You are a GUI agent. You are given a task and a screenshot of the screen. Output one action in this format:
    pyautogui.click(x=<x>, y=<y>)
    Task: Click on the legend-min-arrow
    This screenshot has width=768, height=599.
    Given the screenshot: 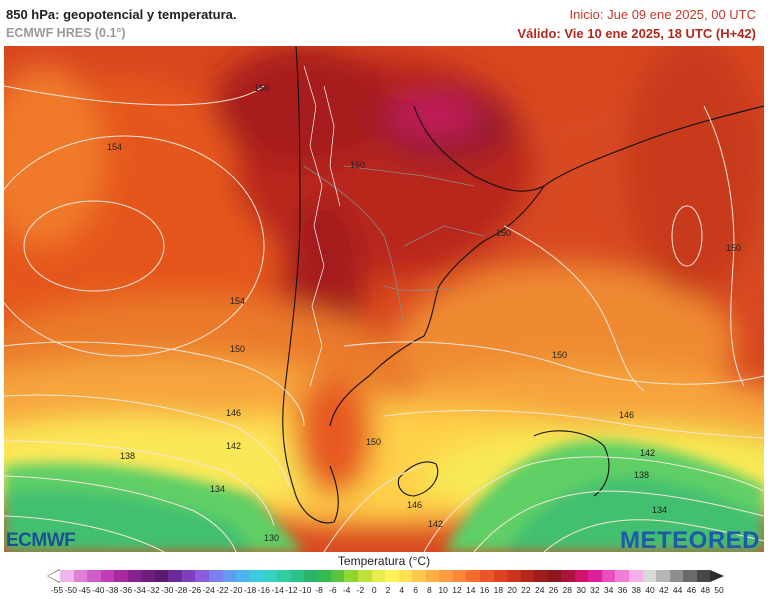 What is the action you would take?
    pyautogui.click(x=54, y=576)
    